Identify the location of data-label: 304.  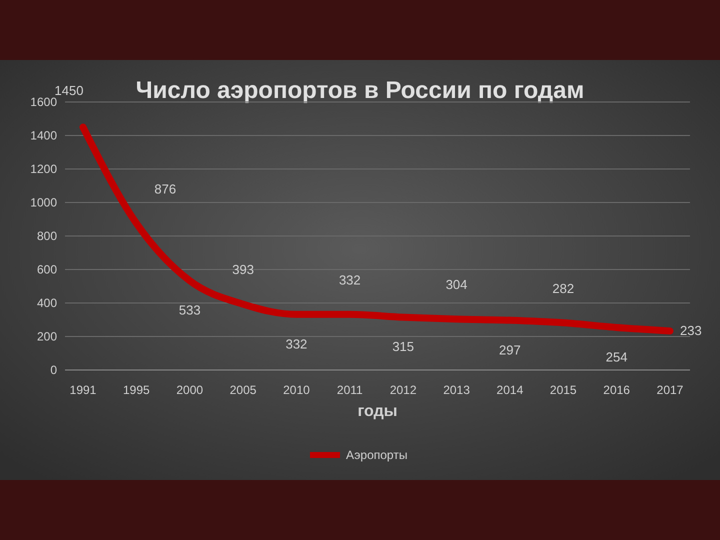
(457, 284).